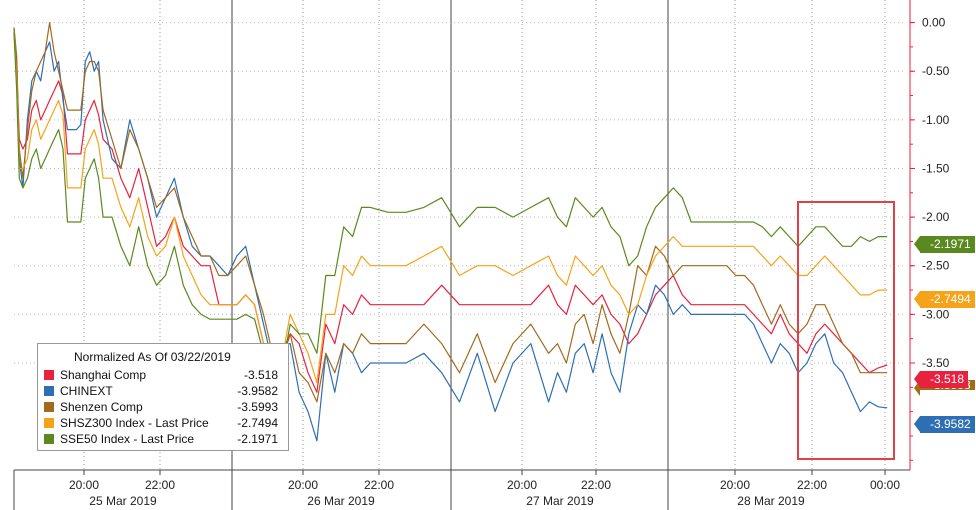  Describe the element at coordinates (936, 71) in the screenshot. I see `y-tick-label: -0.50` at that location.